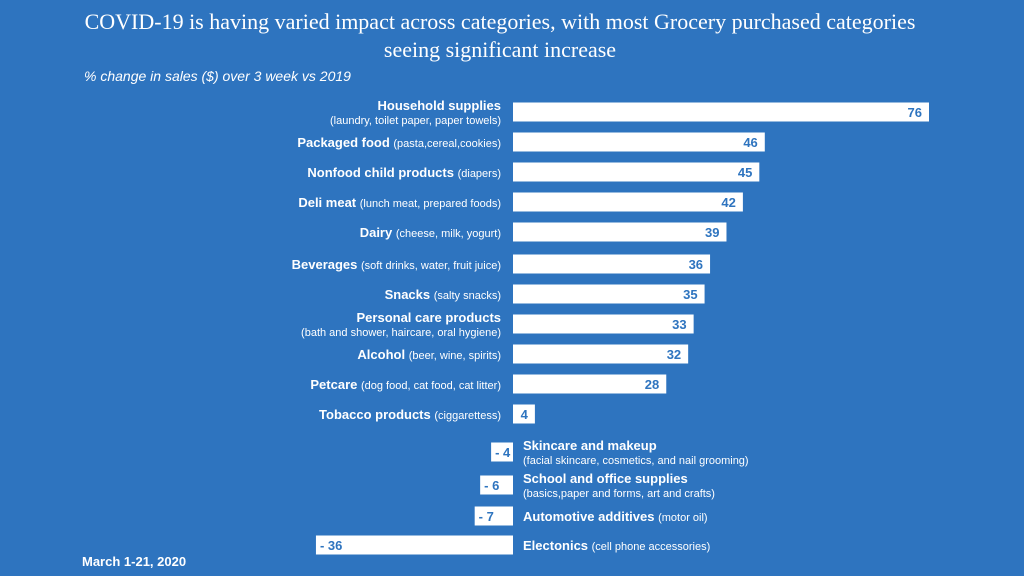  What do you see at coordinates (443, 294) in the screenshot?
I see `category-label: Snacks (salty snacks)` at bounding box center [443, 294].